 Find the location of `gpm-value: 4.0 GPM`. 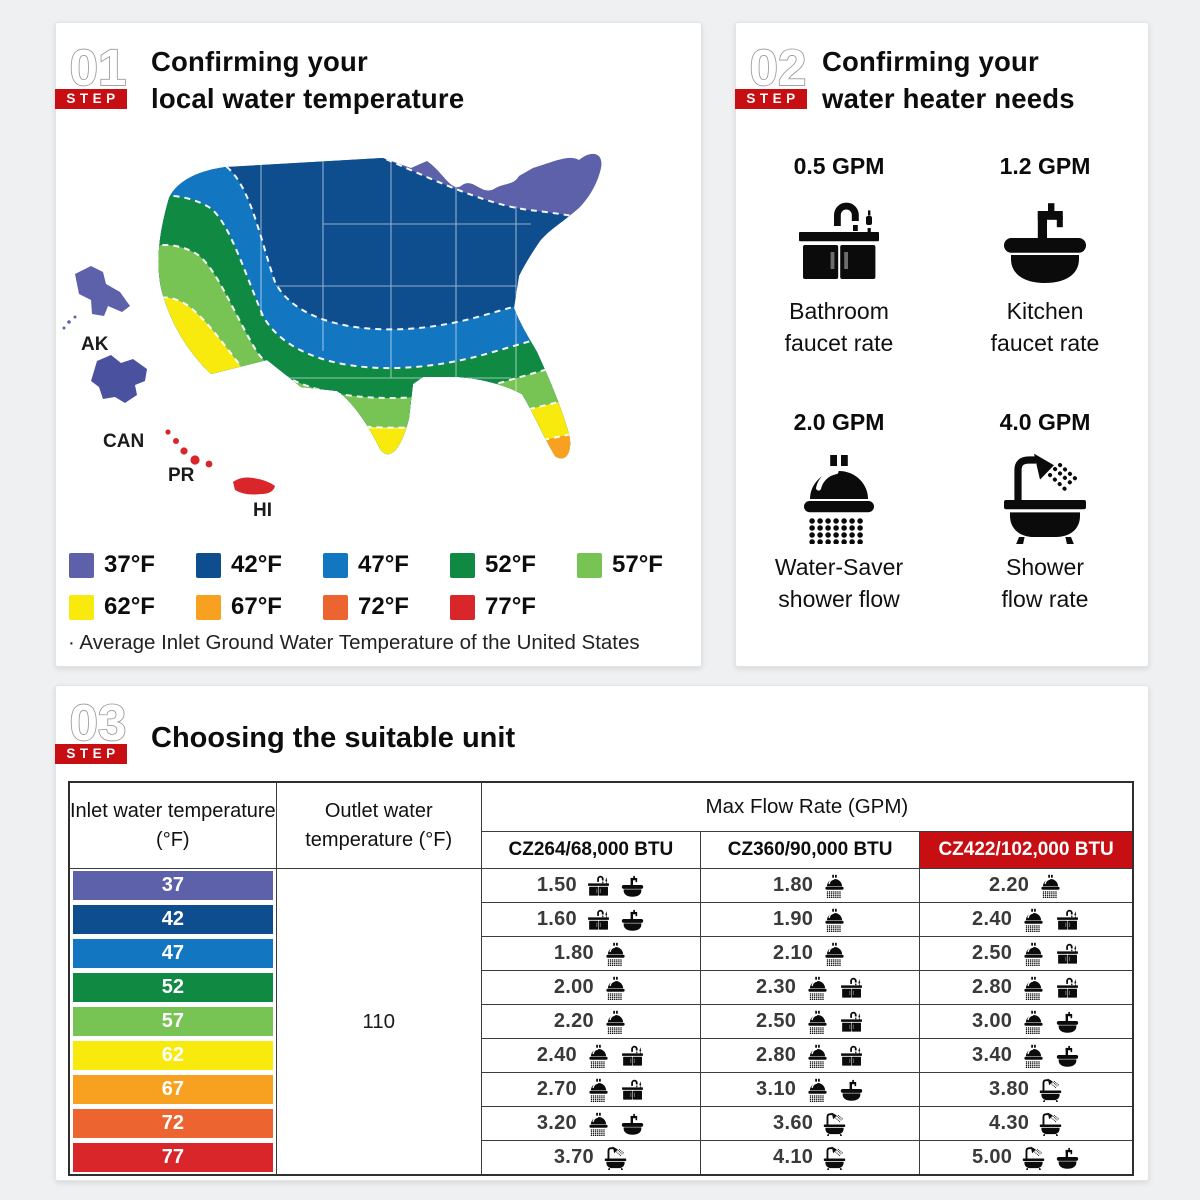

gpm-value: 4.0 GPM is located at coordinates (1045, 422).